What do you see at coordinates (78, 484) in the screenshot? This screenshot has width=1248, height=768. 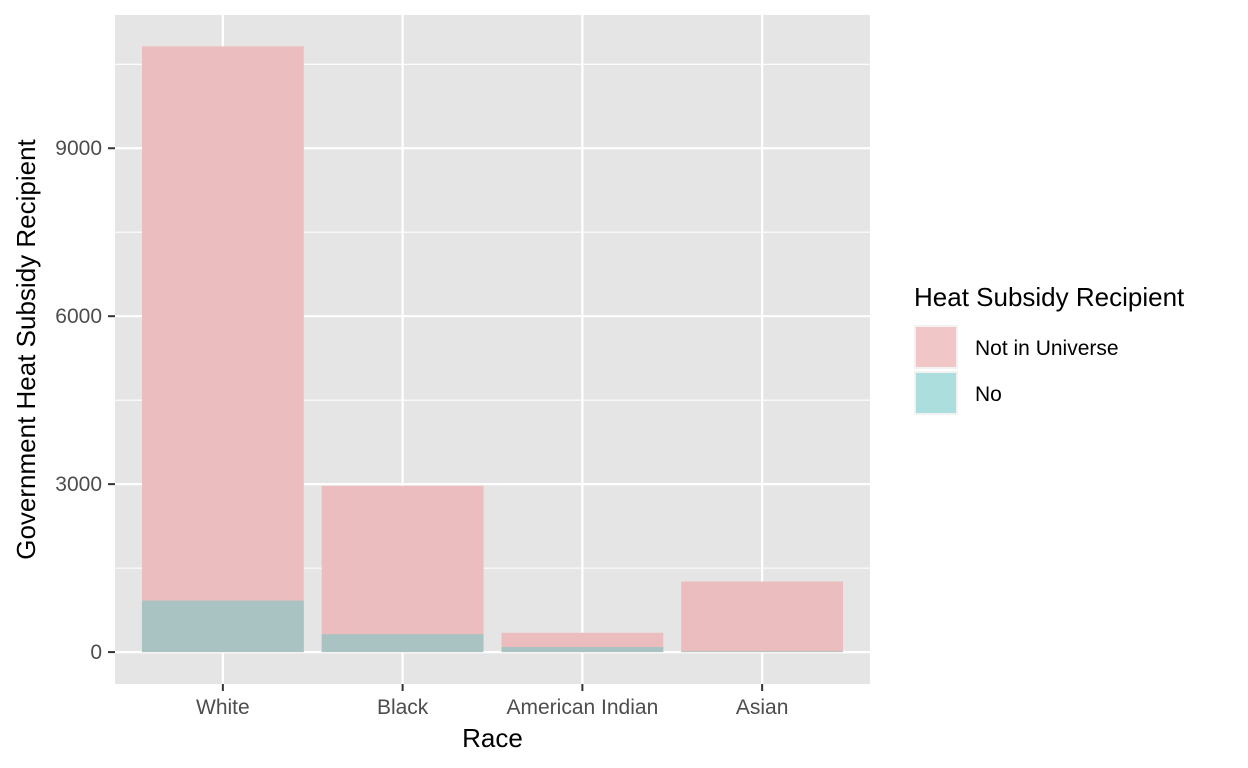 I see `y-tick-label: 3000` at bounding box center [78, 484].